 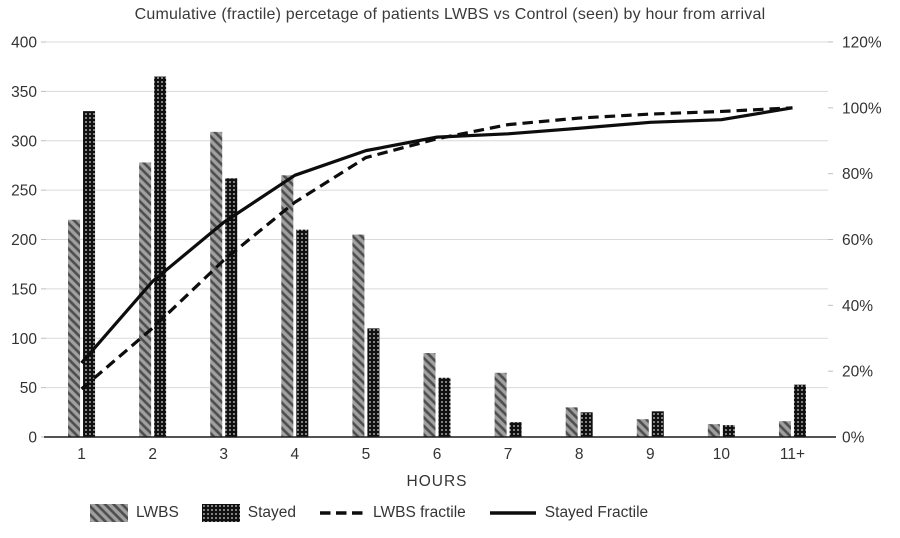 I want to click on x-axis-tick-label: 11+, so click(x=792, y=454).